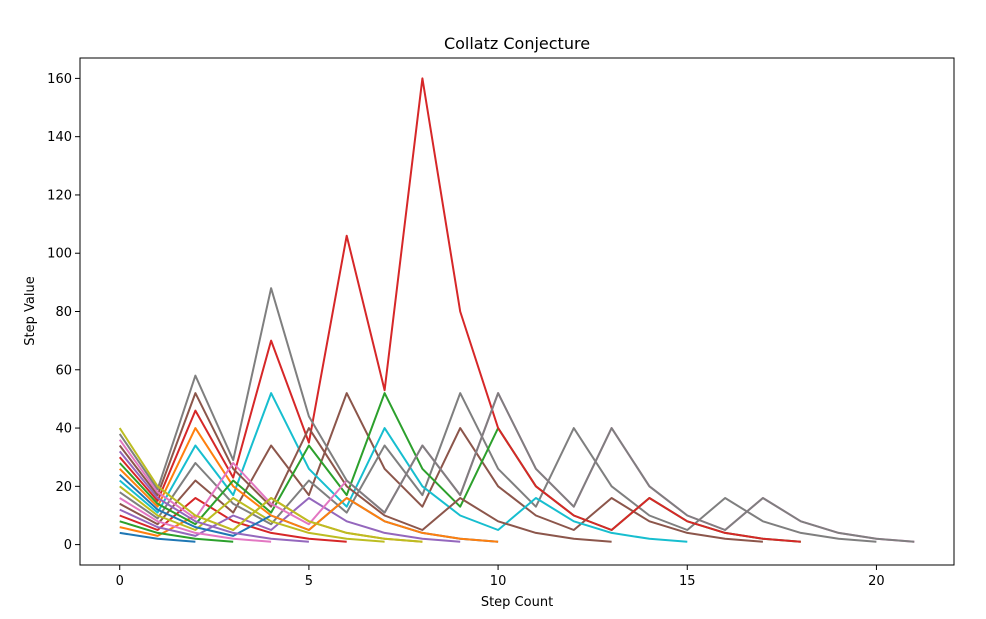  What do you see at coordinates (59, 195) in the screenshot?
I see `y-tick-label: 120` at bounding box center [59, 195].